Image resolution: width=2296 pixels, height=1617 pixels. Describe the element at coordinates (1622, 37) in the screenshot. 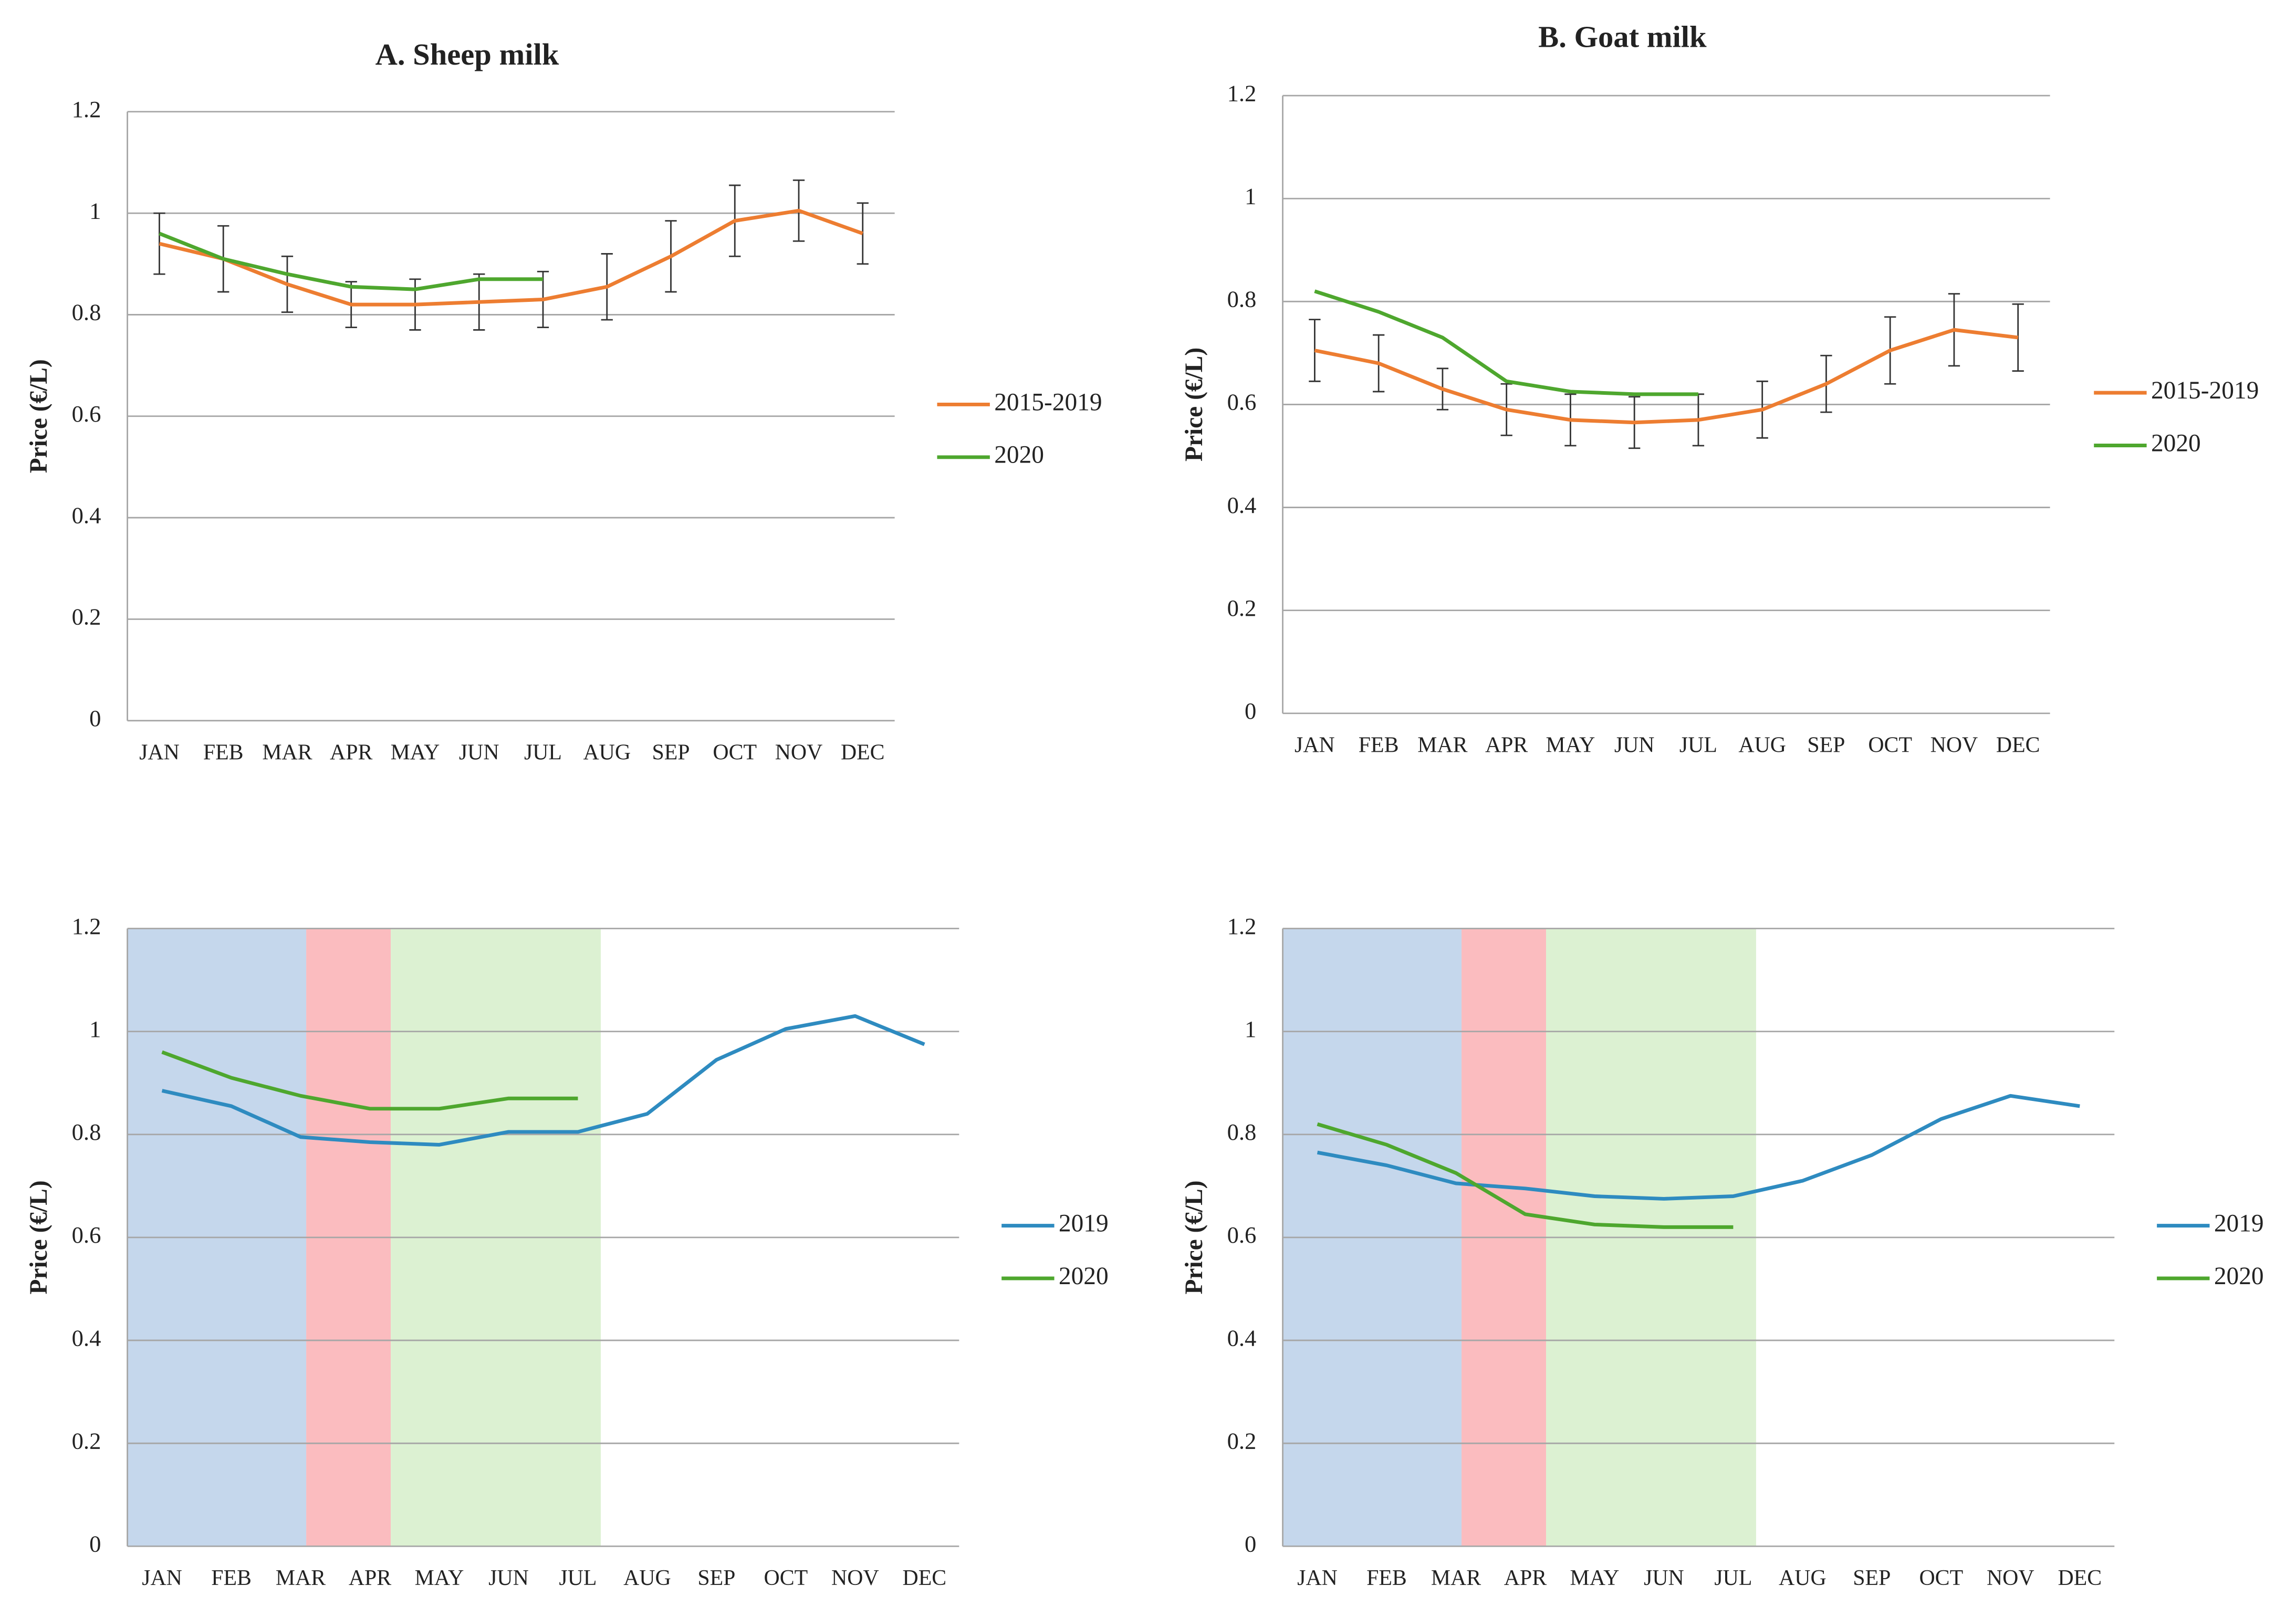

I see `chart-title: B. Goat milk` at that location.